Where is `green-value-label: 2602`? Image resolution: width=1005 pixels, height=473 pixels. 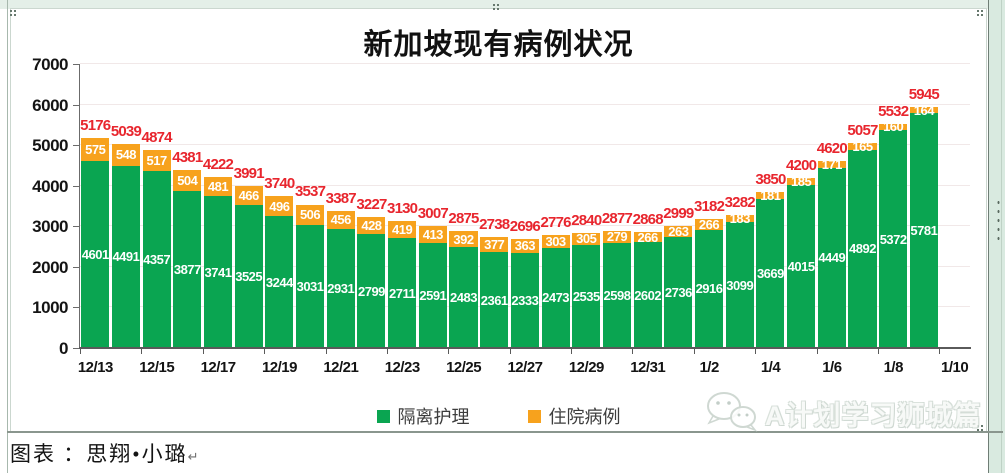
green-value-label: 2602 is located at coordinates (648, 295).